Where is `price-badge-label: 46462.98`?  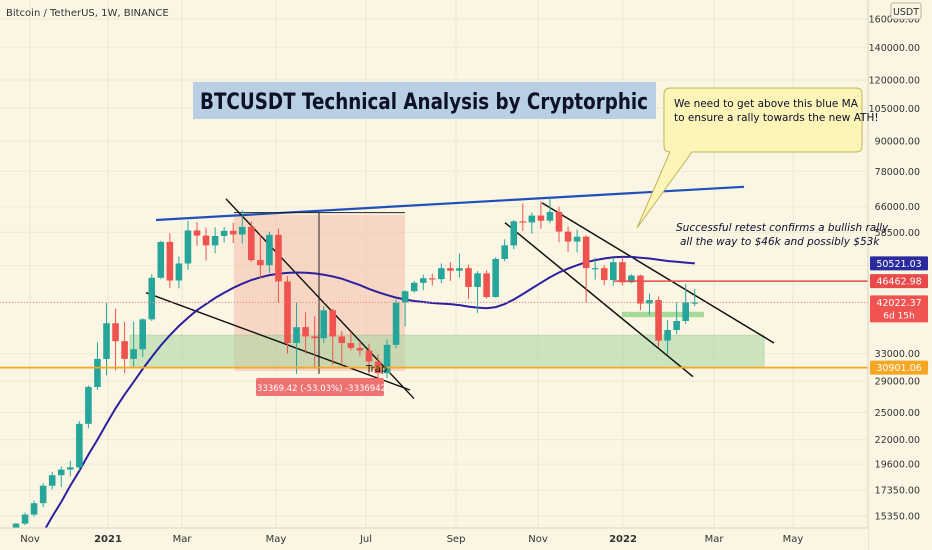 price-badge-label: 46462.98 is located at coordinates (898, 282).